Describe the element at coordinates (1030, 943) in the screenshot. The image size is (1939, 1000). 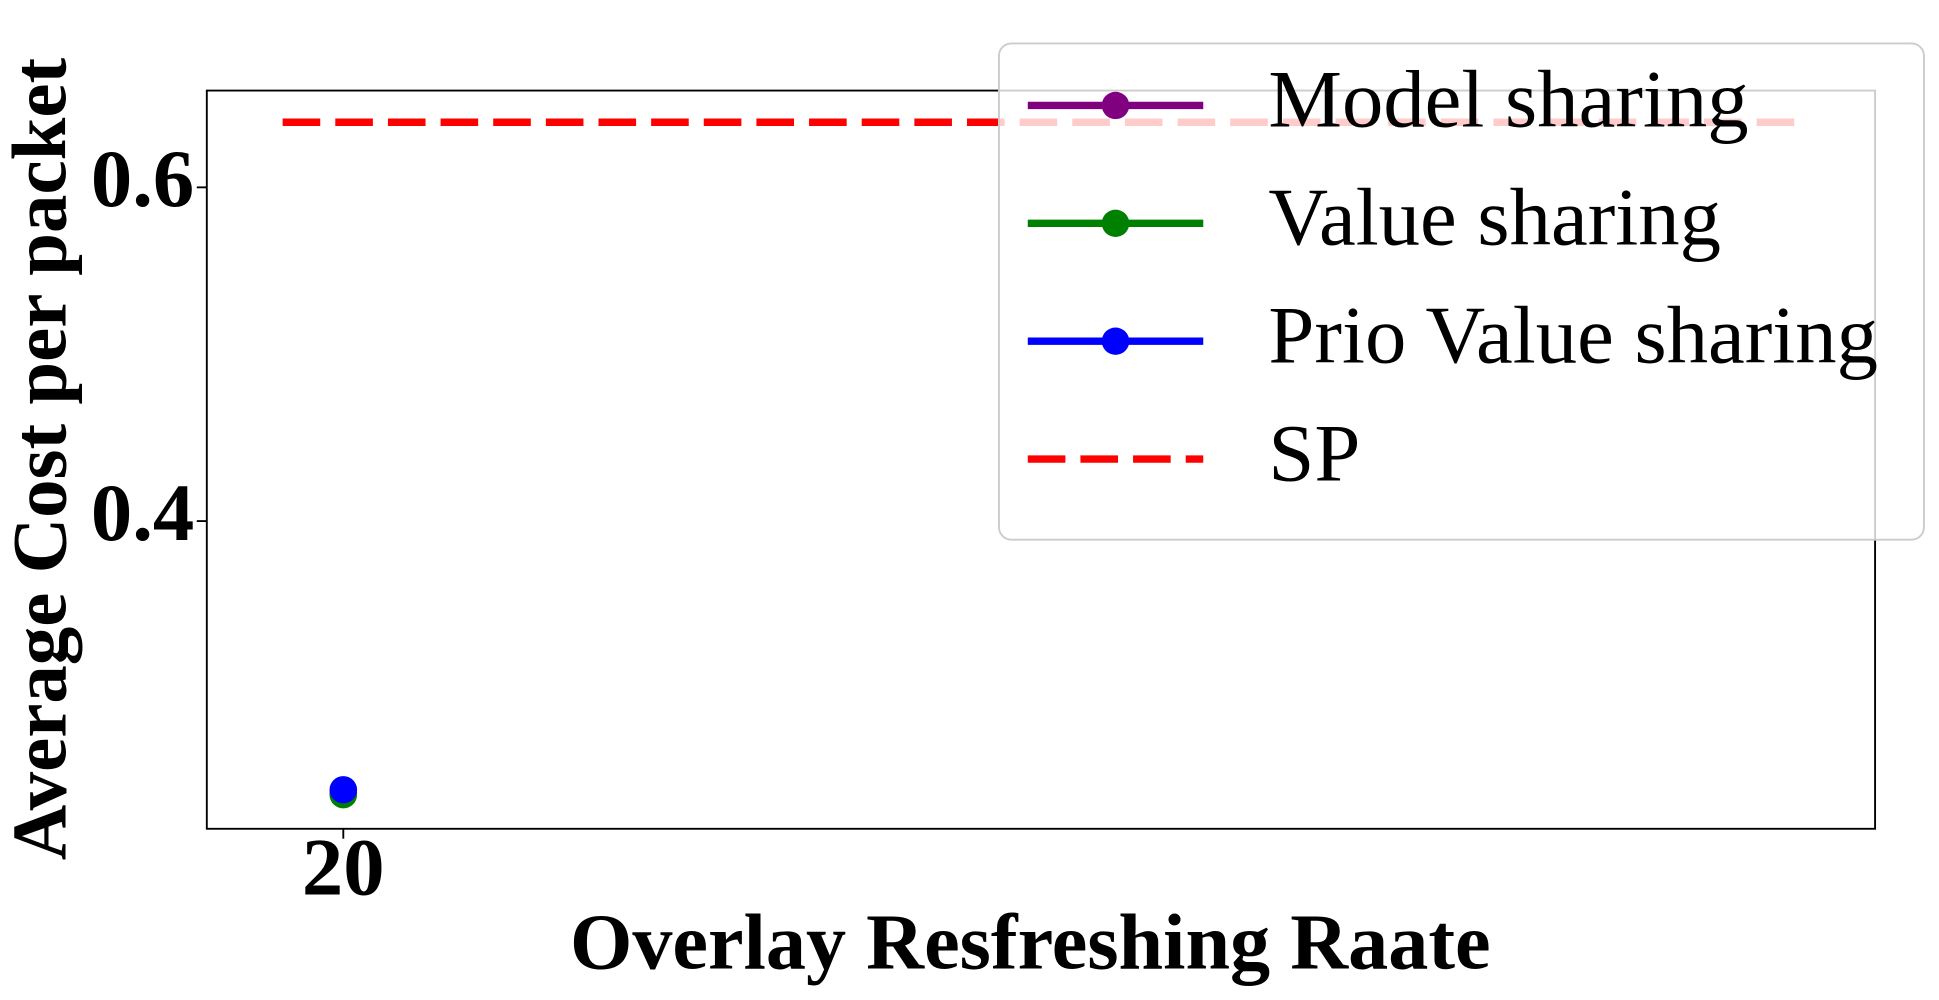
I see `x-axis-label: Overlay Resfreshing Raate` at that location.